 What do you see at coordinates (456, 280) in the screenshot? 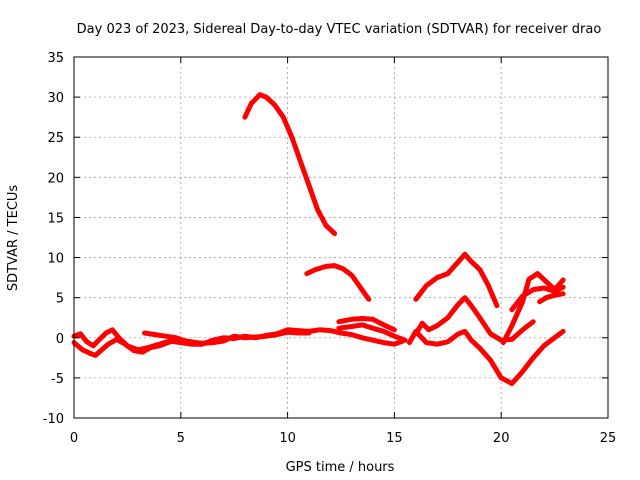
I see `series-arc-mid-right` at bounding box center [456, 280].